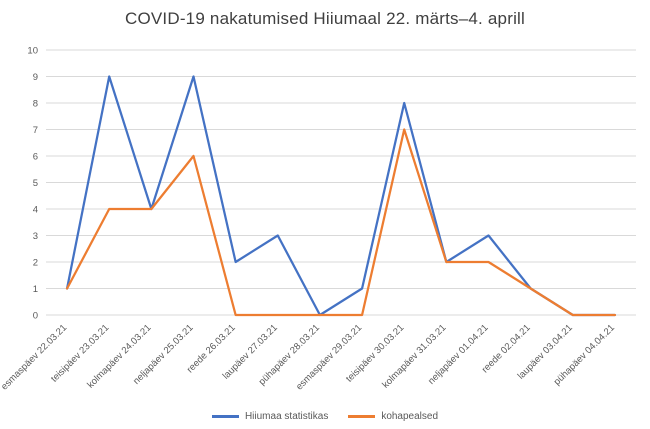  I want to click on y-tick-label: 0, so click(35, 316).